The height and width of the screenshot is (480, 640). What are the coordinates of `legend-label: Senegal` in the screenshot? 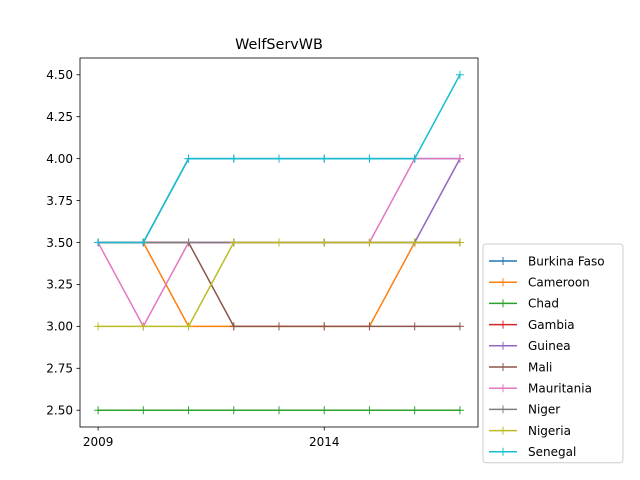 It's located at (552, 452).